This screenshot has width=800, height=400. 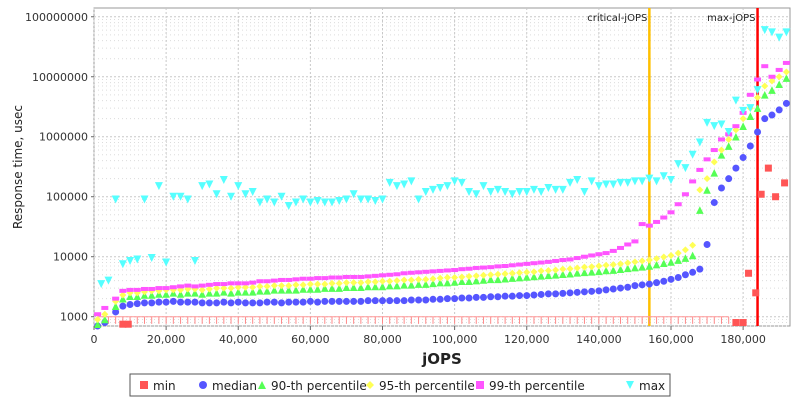 What do you see at coordinates (527, 339) in the screenshot?
I see `x-tick-label: 120,000` at bounding box center [527, 339].